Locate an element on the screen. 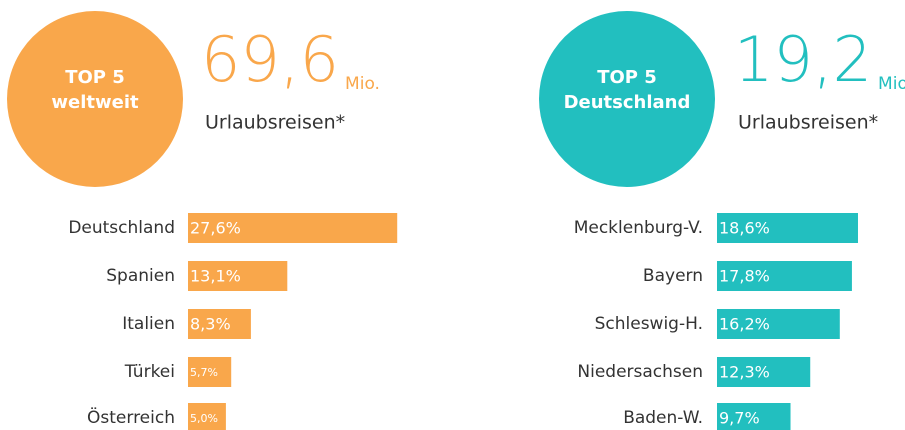 The height and width of the screenshot is (430, 905). category-label: Niedersachsen is located at coordinates (640, 372).